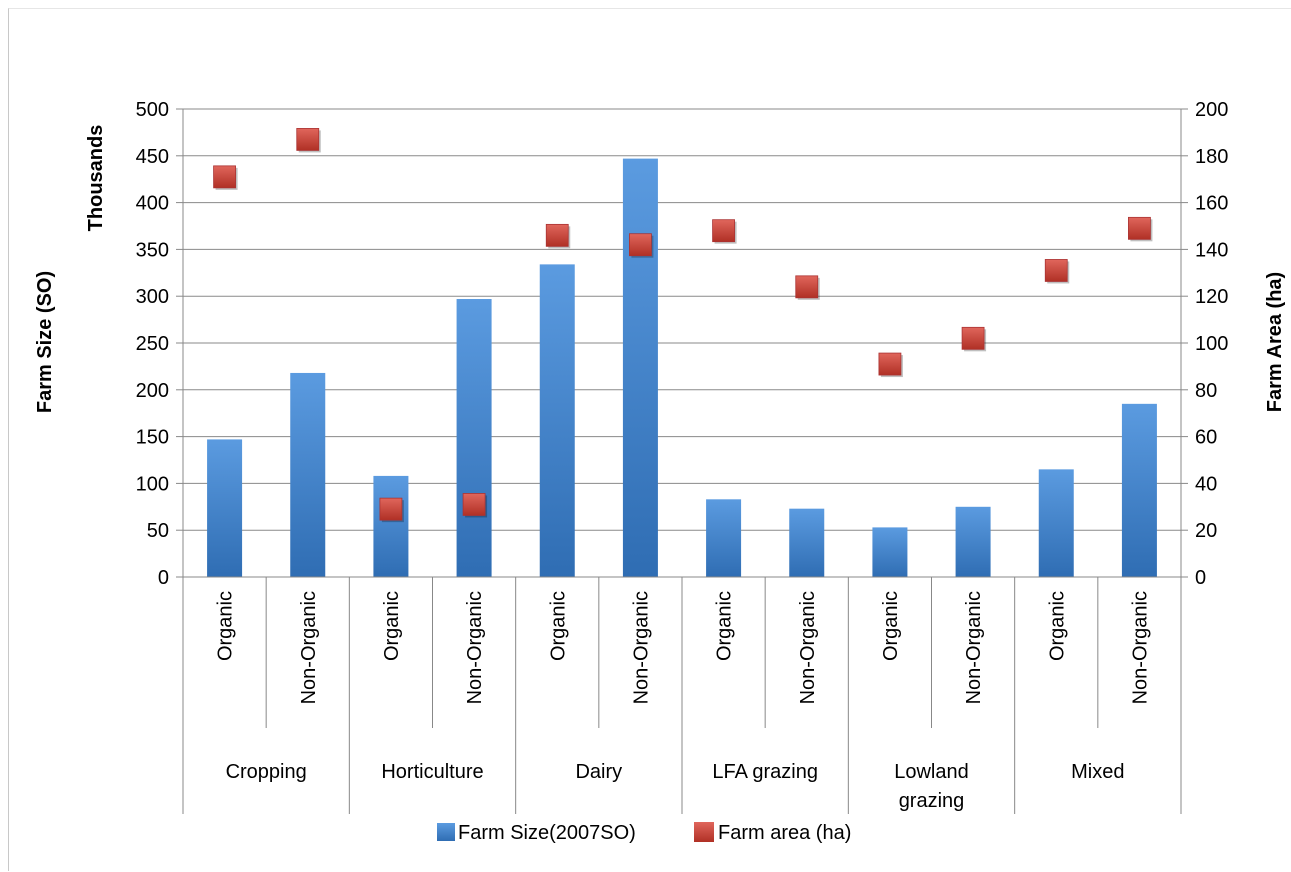 This screenshot has width=1291, height=872. What do you see at coordinates (152, 157) in the screenshot?
I see `left-axis-tick-label: 450` at bounding box center [152, 157].